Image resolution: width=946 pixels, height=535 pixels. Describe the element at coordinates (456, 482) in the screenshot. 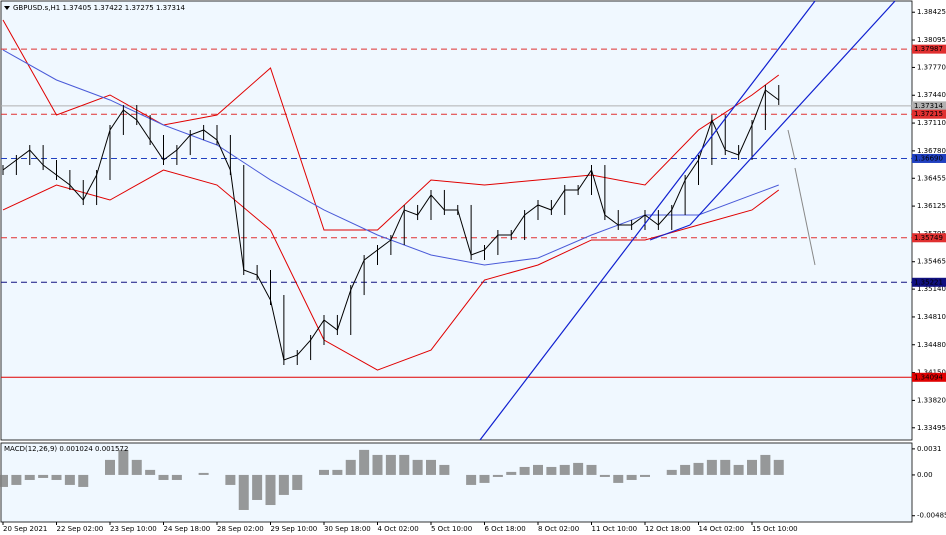

I see `macd-panel` at that location.